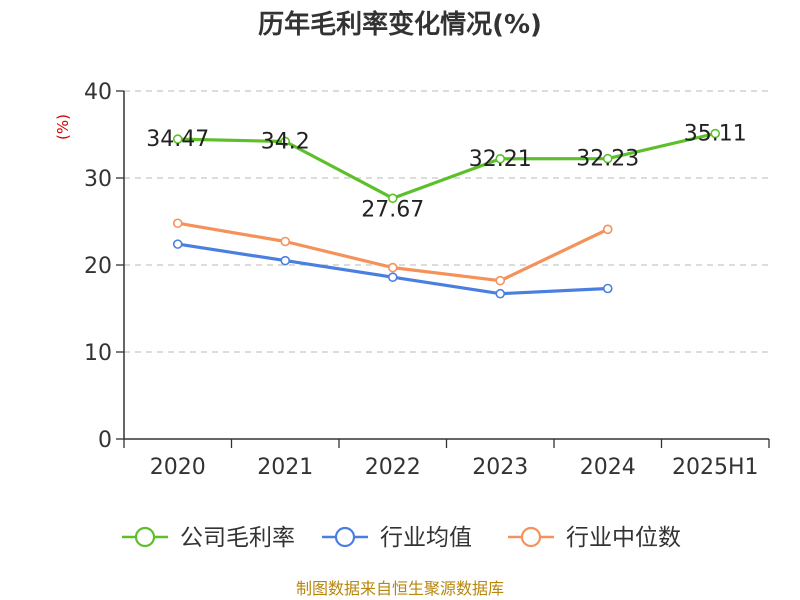 The width and height of the screenshot is (800, 600). What do you see at coordinates (237, 538) in the screenshot?
I see `legend-label-0: 公司毛利率` at bounding box center [237, 538].